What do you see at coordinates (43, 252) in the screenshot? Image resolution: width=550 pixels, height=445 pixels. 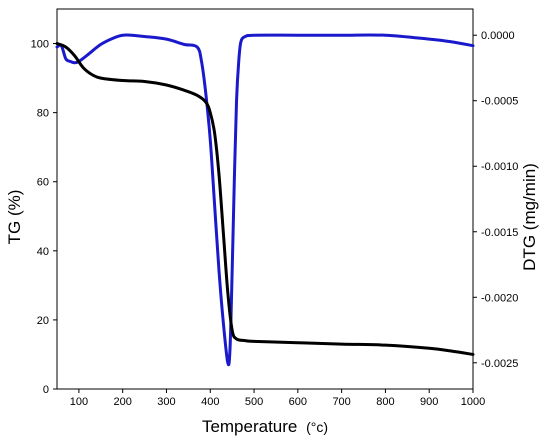 I see `y-left-tick-label: 40` at bounding box center [43, 252].